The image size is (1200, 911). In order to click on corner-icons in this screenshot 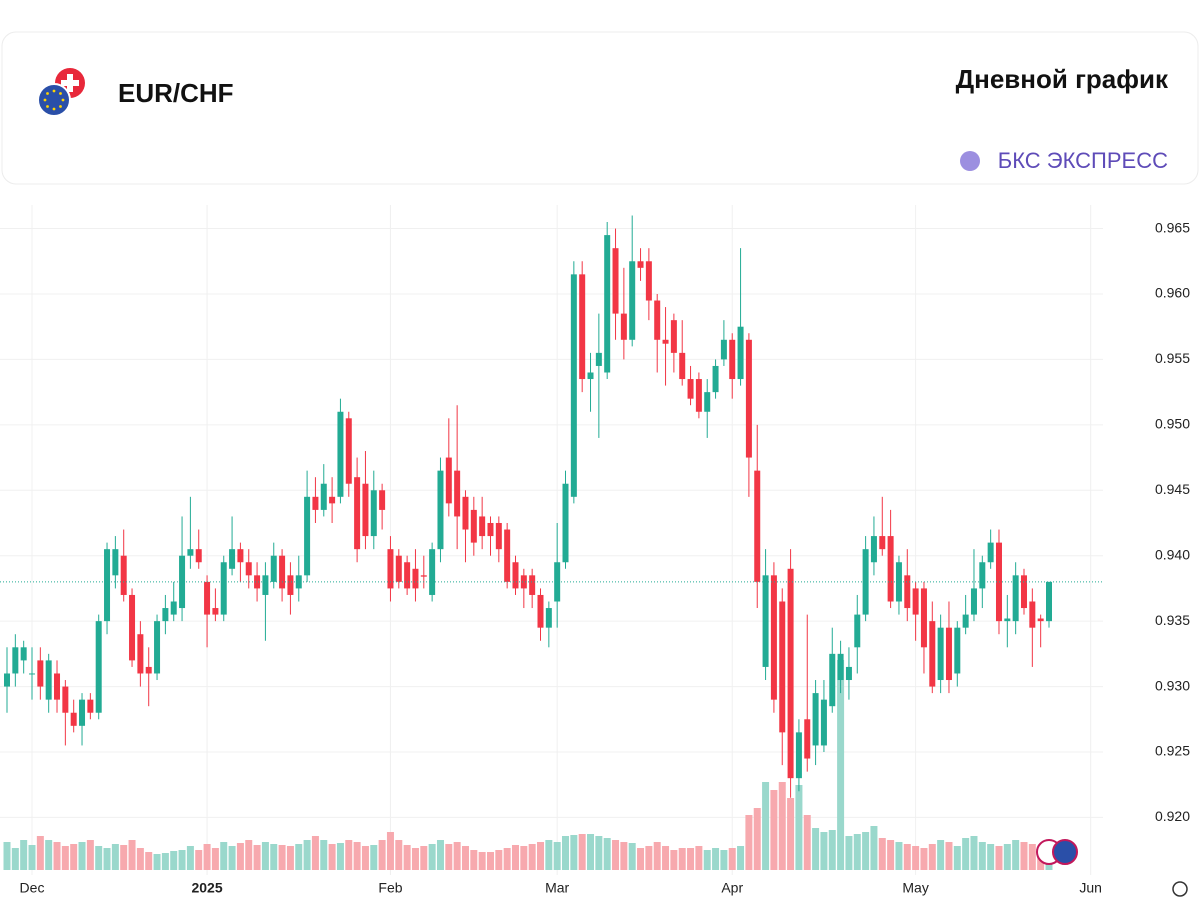, I will do `click(1112, 868)`.